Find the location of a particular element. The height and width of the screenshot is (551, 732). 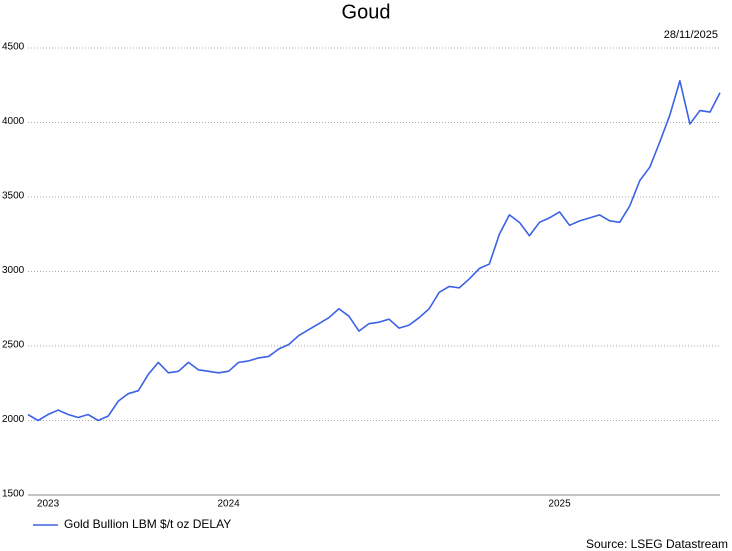

source-label: Source: LSEG Datastream is located at coordinates (657, 544).